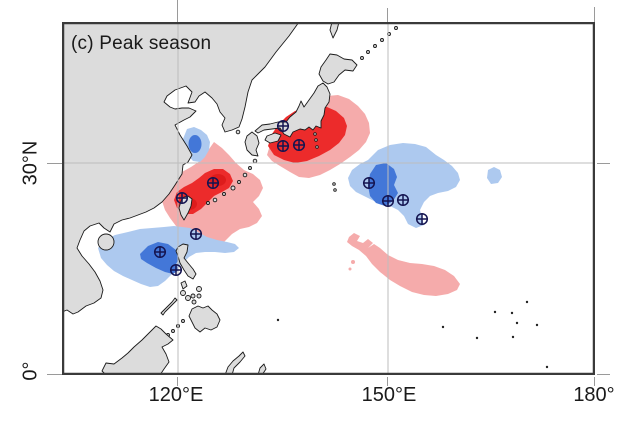 The image size is (623, 438). Describe the element at coordinates (494, 175) in the screenshot. I see `anomaly-weak-negative-small-east` at that location.